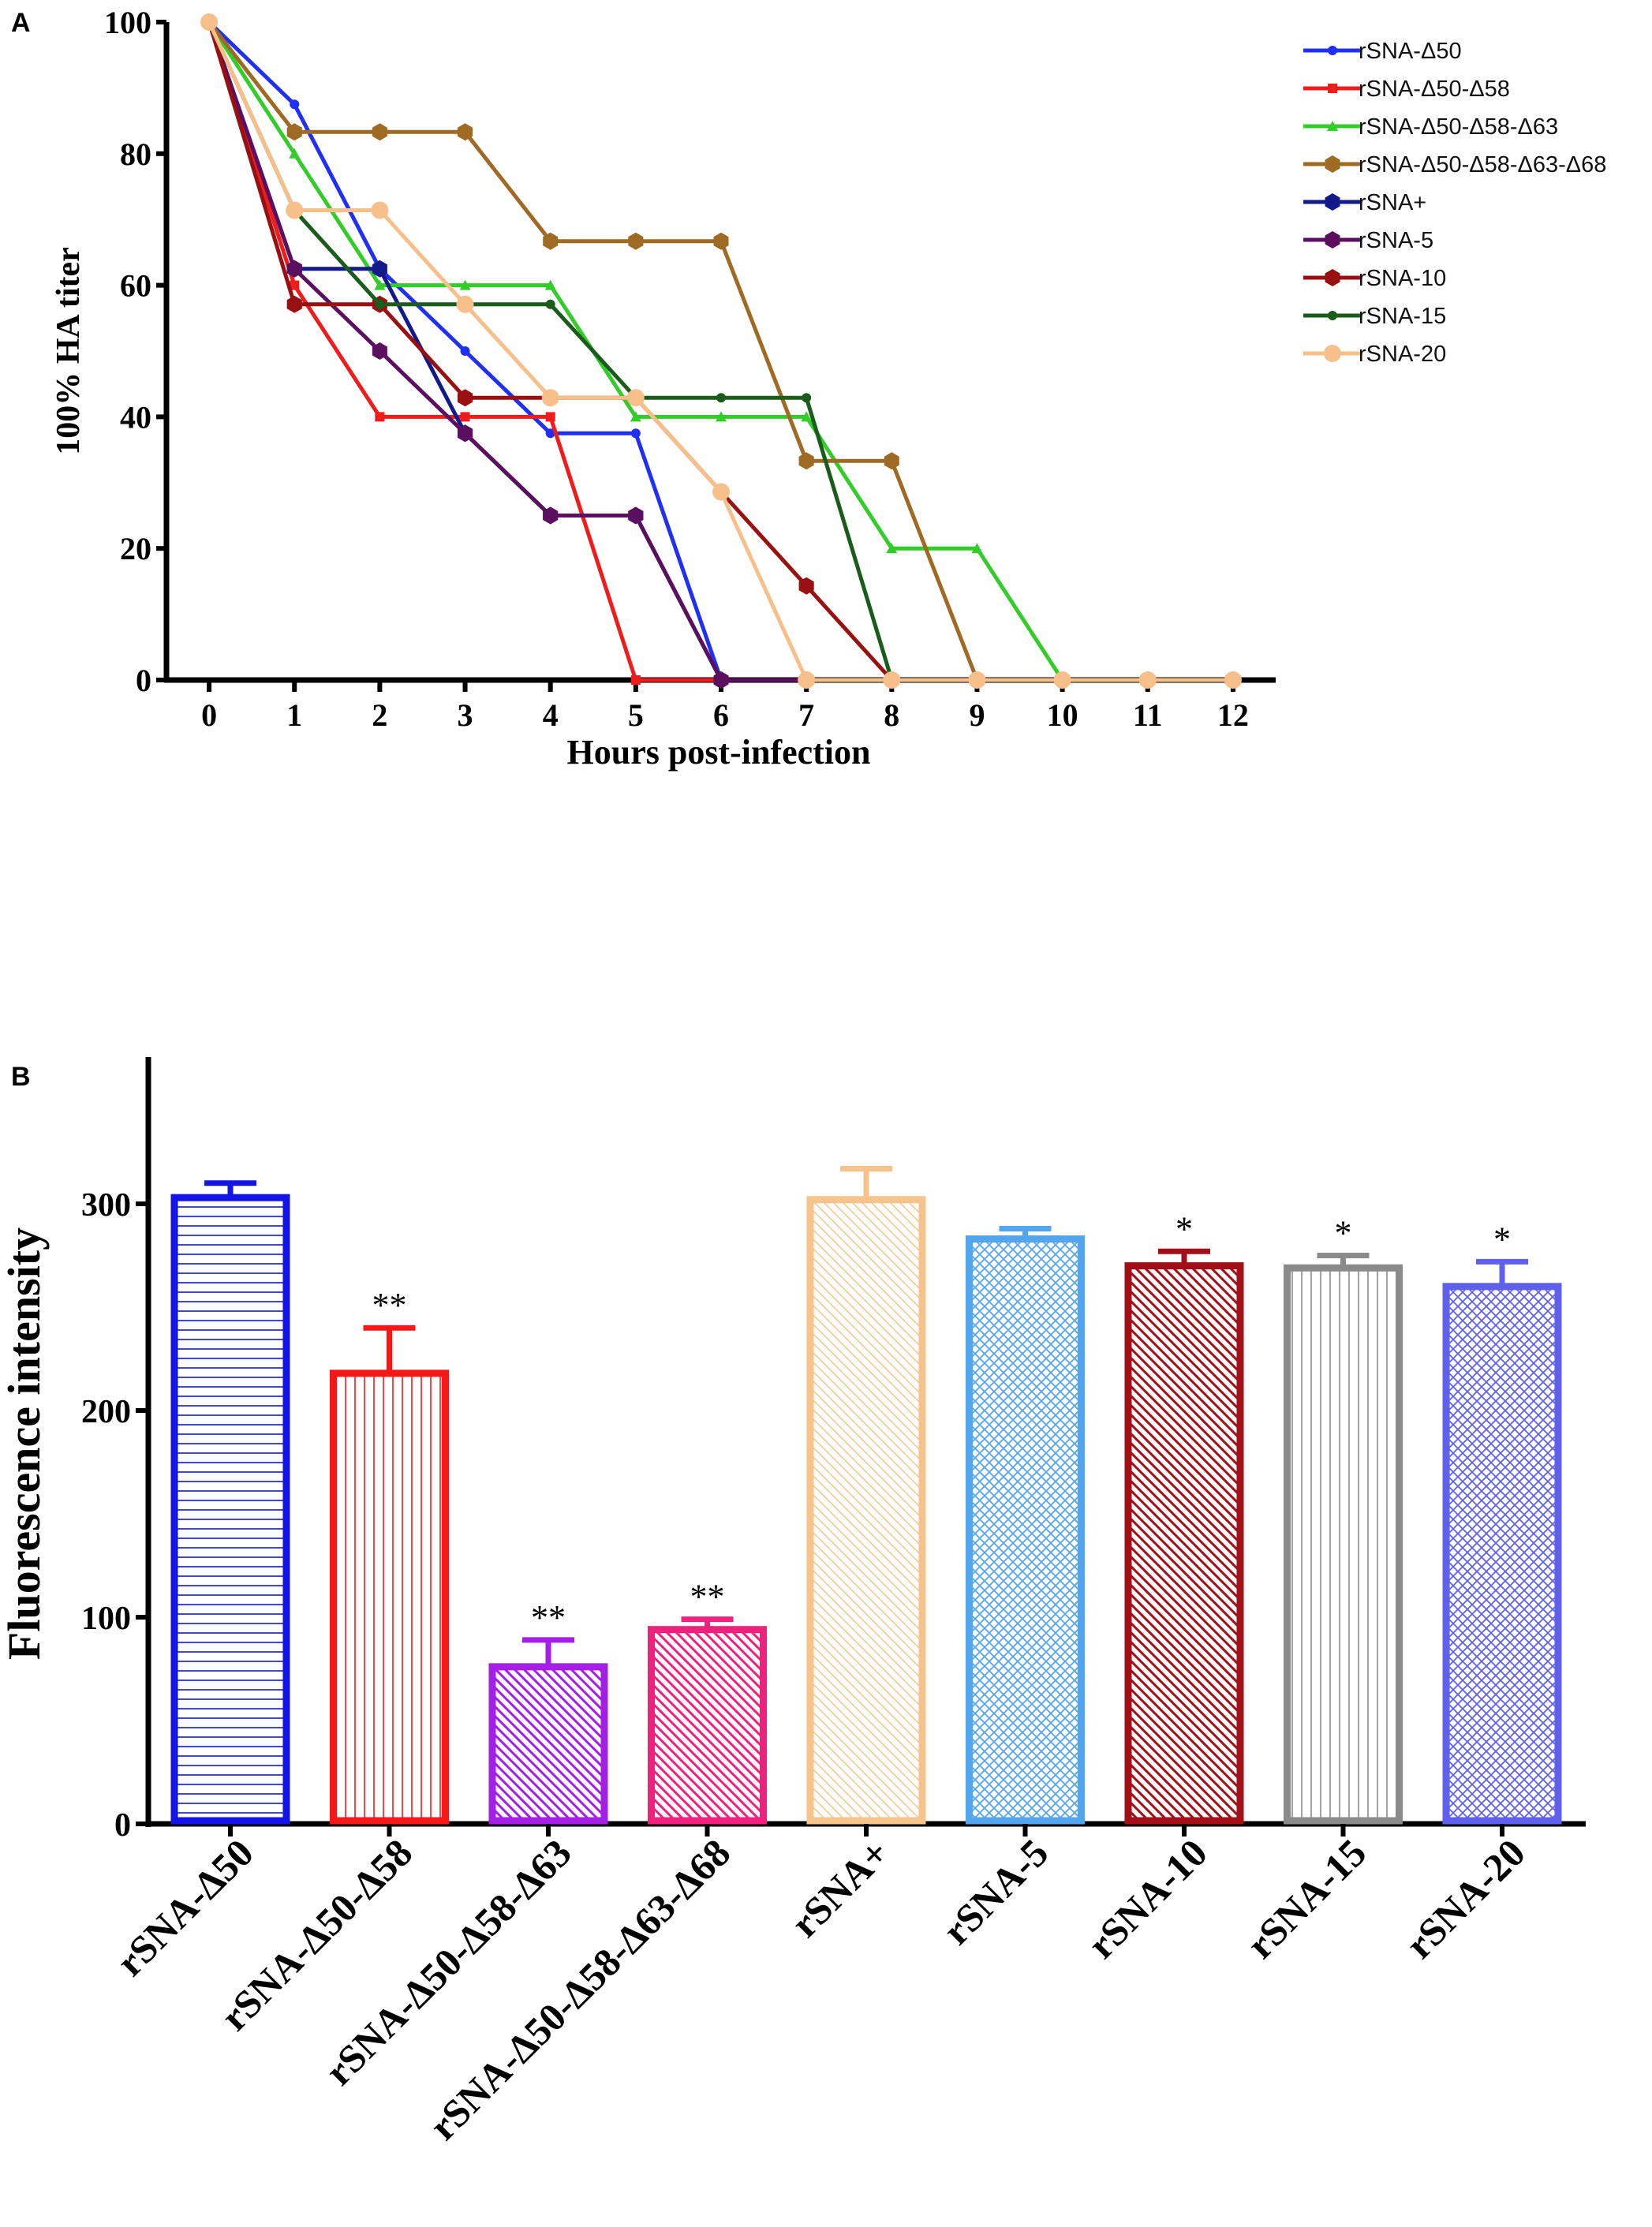  I want to click on y-tick-label: 100, so click(106, 1619).